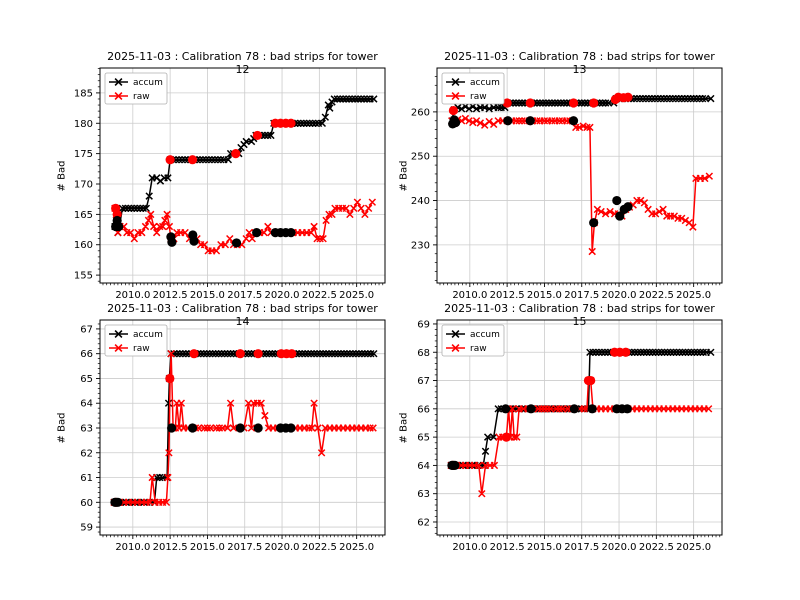  What do you see at coordinates (423, 324) in the screenshot?
I see `svg-text: 69` at bounding box center [423, 324].